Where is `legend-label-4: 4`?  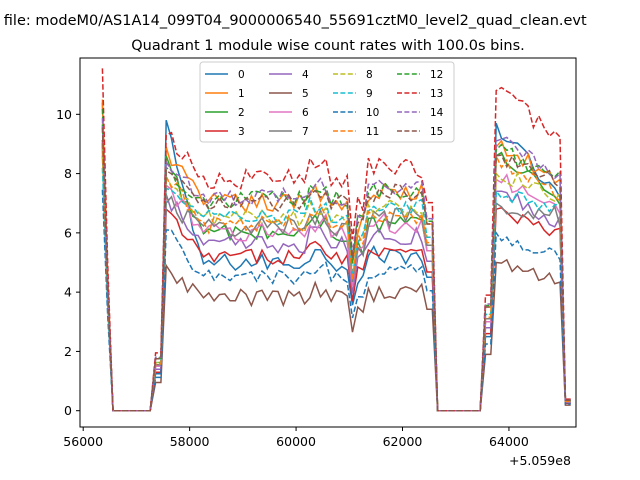 legend-label-4: 4 is located at coordinates (305, 75).